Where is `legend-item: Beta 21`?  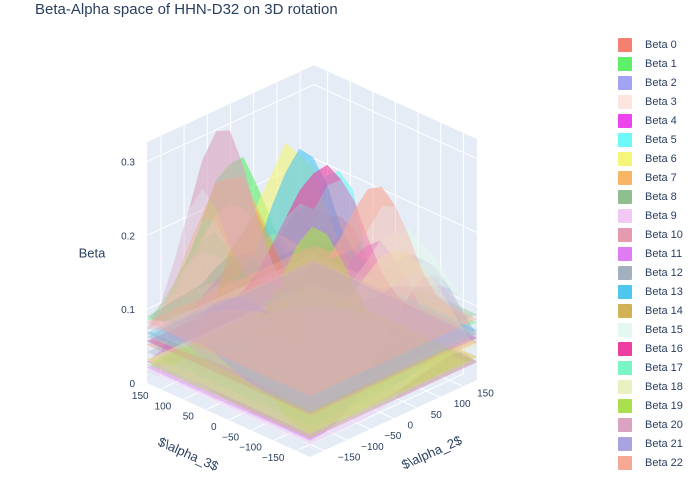
legend-item: Beta 21 is located at coordinates (655, 443).